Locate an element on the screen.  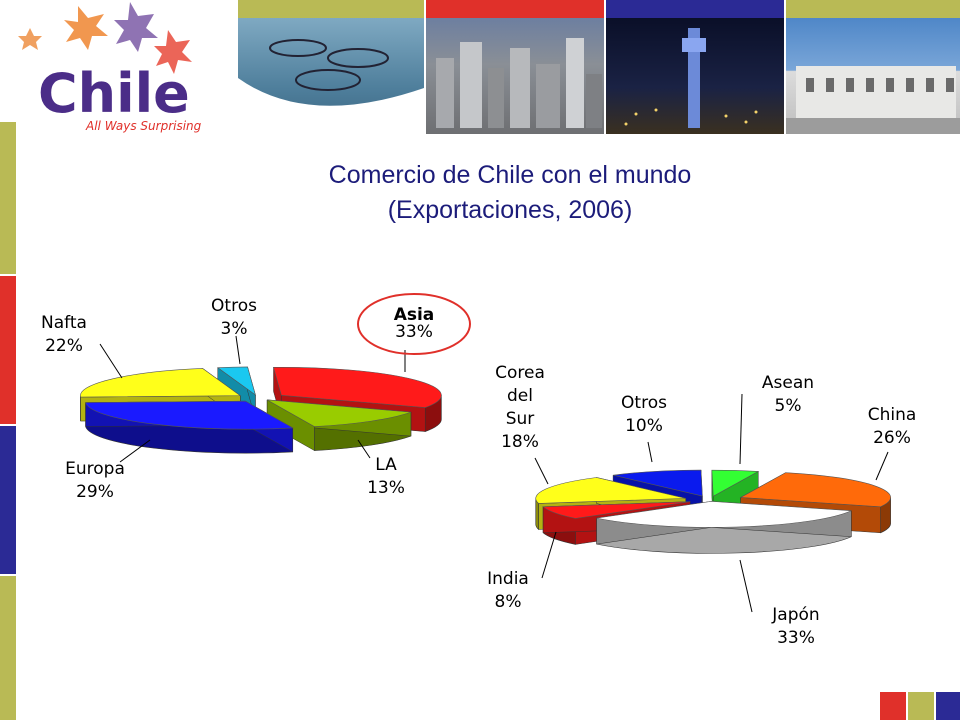
star-icon-orange is located at coordinates (86, 28).